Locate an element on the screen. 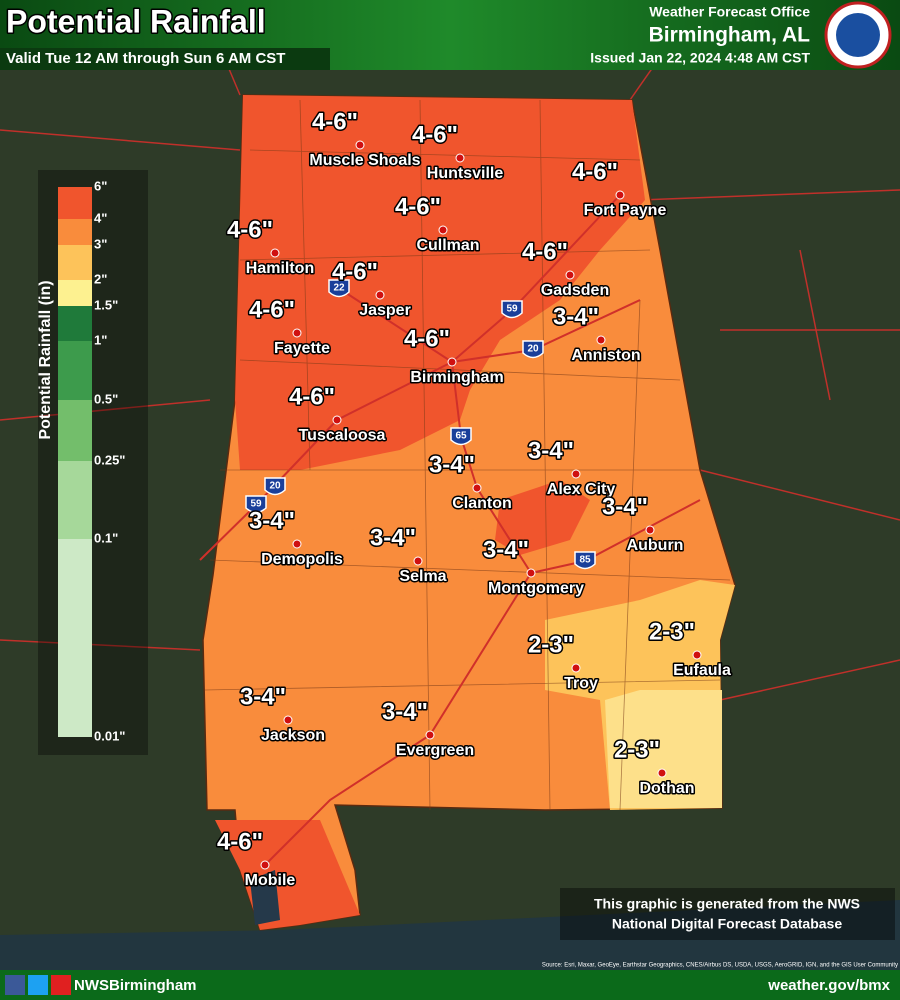 This screenshot has width=900, height=1000. interstate-label: 65 is located at coordinates (461, 436).